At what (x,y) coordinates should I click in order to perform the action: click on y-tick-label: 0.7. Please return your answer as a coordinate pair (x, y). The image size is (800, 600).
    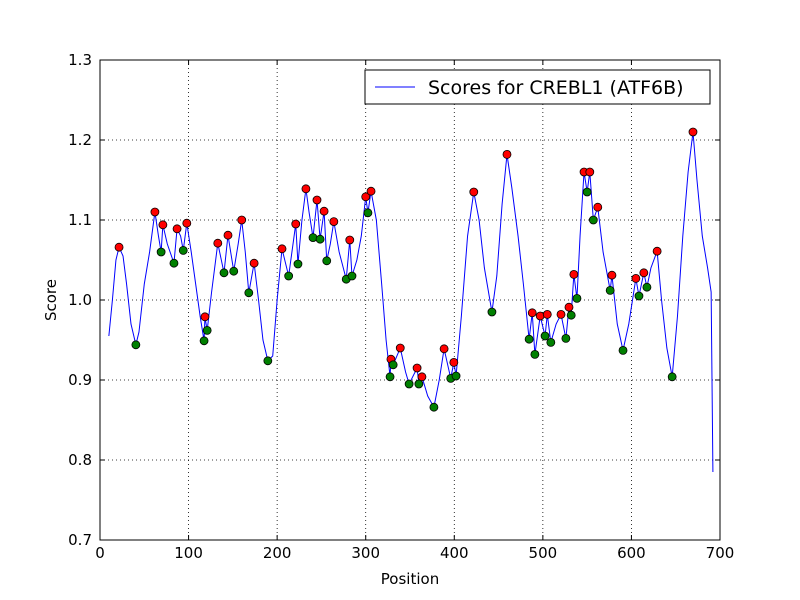
    Looking at the image, I should click on (80, 540).